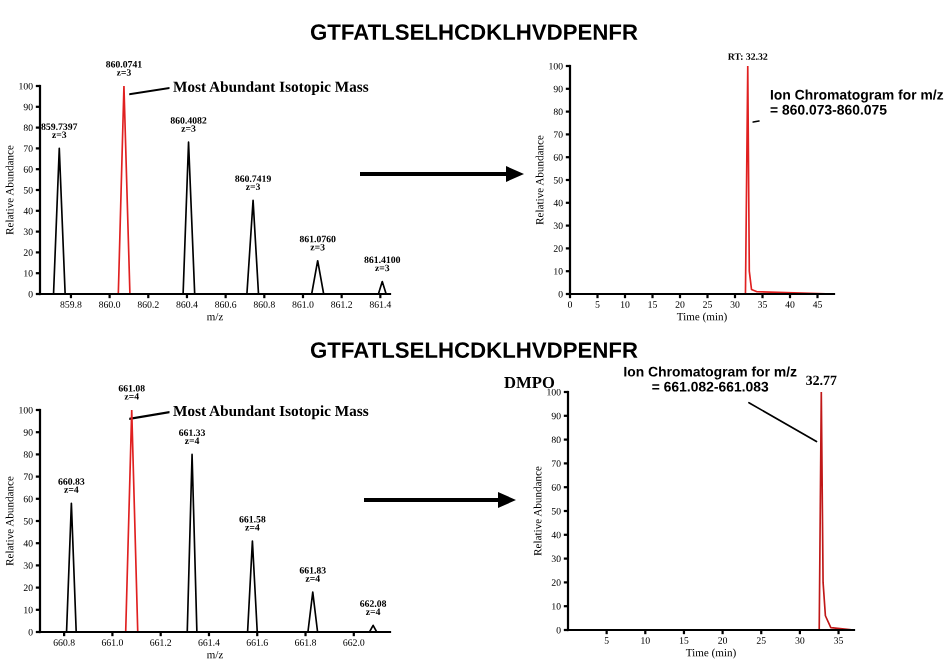 This screenshot has width=948, height=666. What do you see at coordinates (529, 382) in the screenshot?
I see `text: DMPO` at bounding box center [529, 382].